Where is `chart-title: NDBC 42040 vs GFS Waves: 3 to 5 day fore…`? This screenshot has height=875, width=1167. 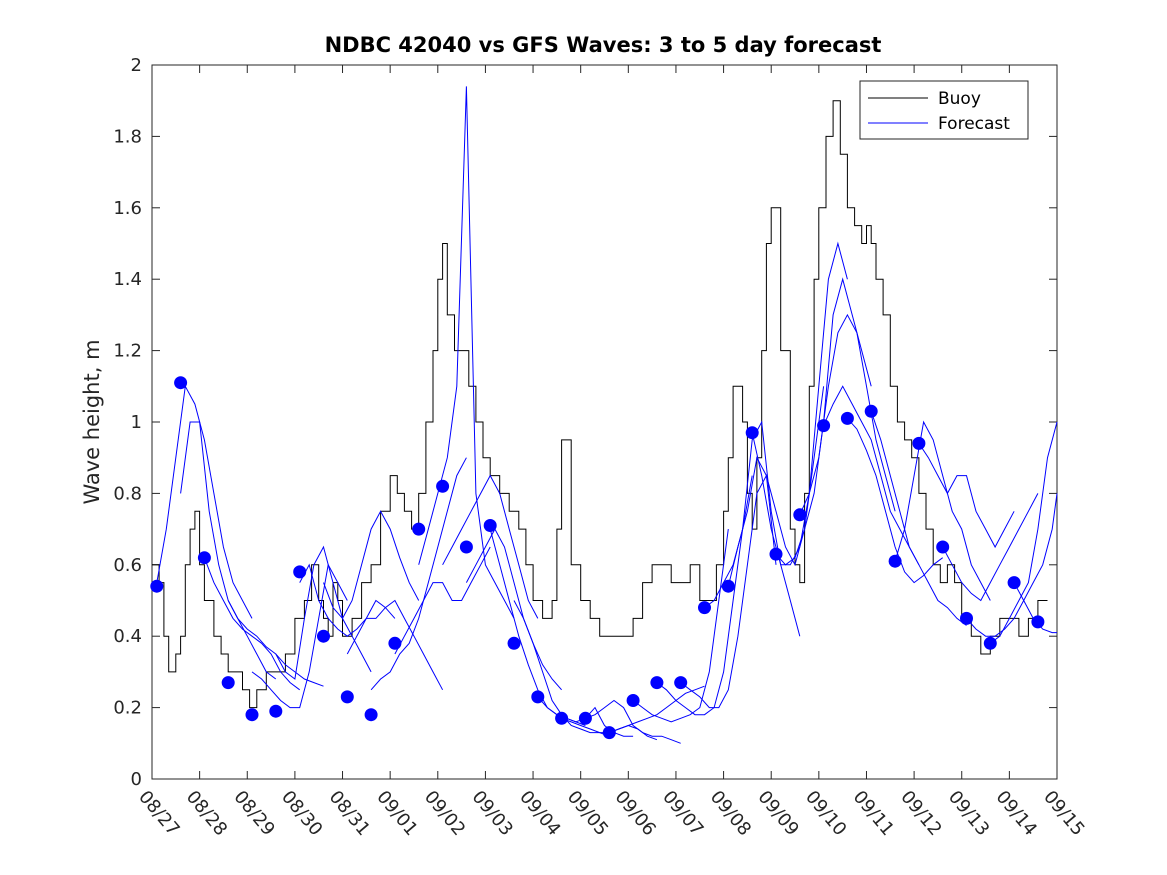 chart-title: NDBC 42040 vs GFS Waves: 3 to 5 day fore… is located at coordinates (603, 45).